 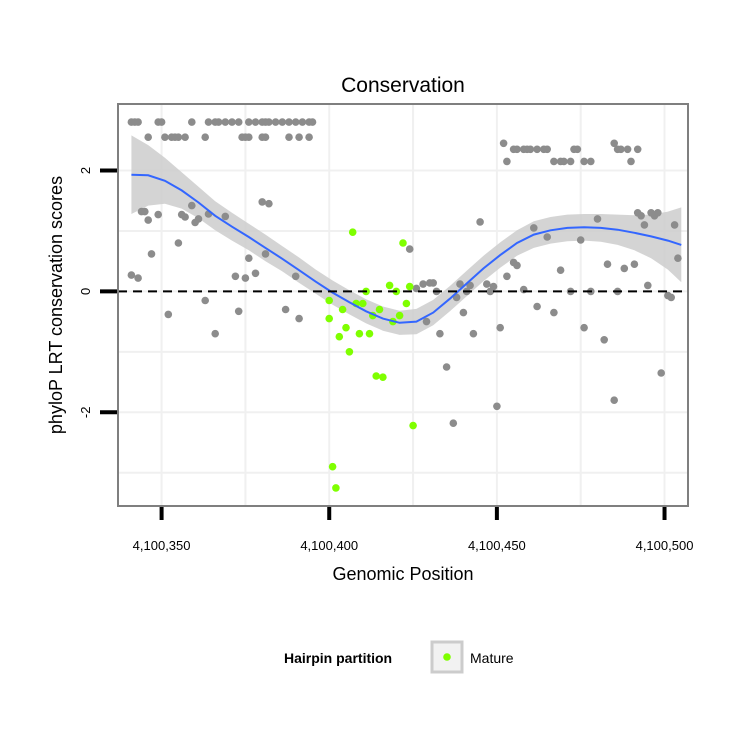 I want to click on y-tick-label: -2, so click(x=85, y=413).